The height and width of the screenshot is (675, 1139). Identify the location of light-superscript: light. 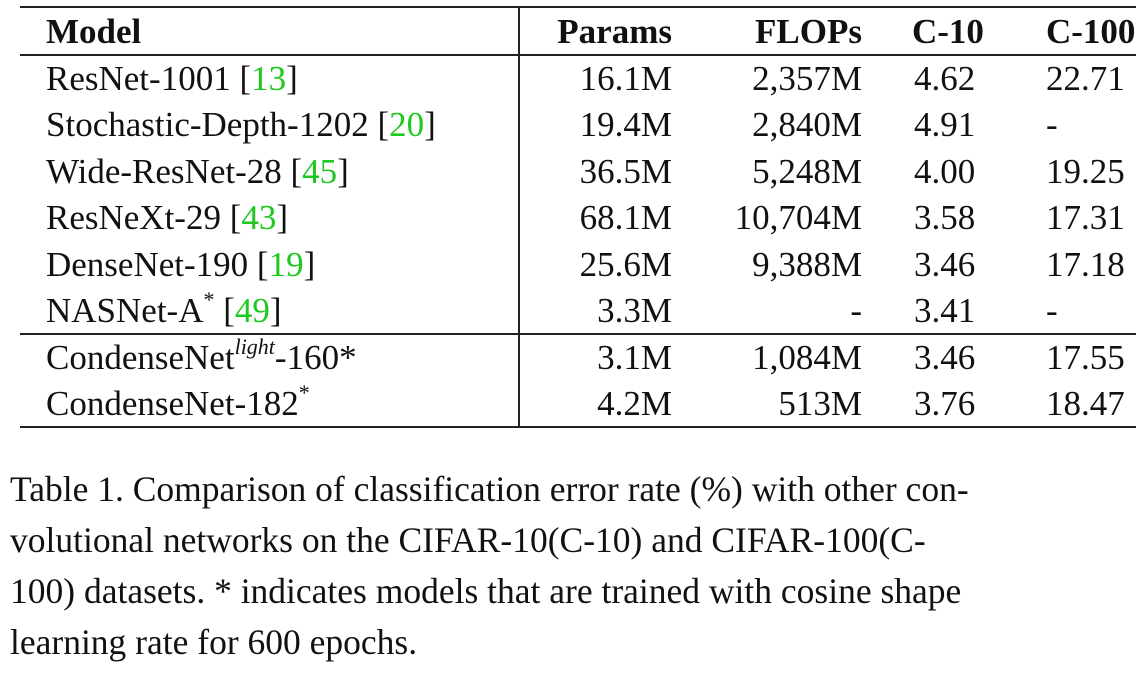
(254, 347).